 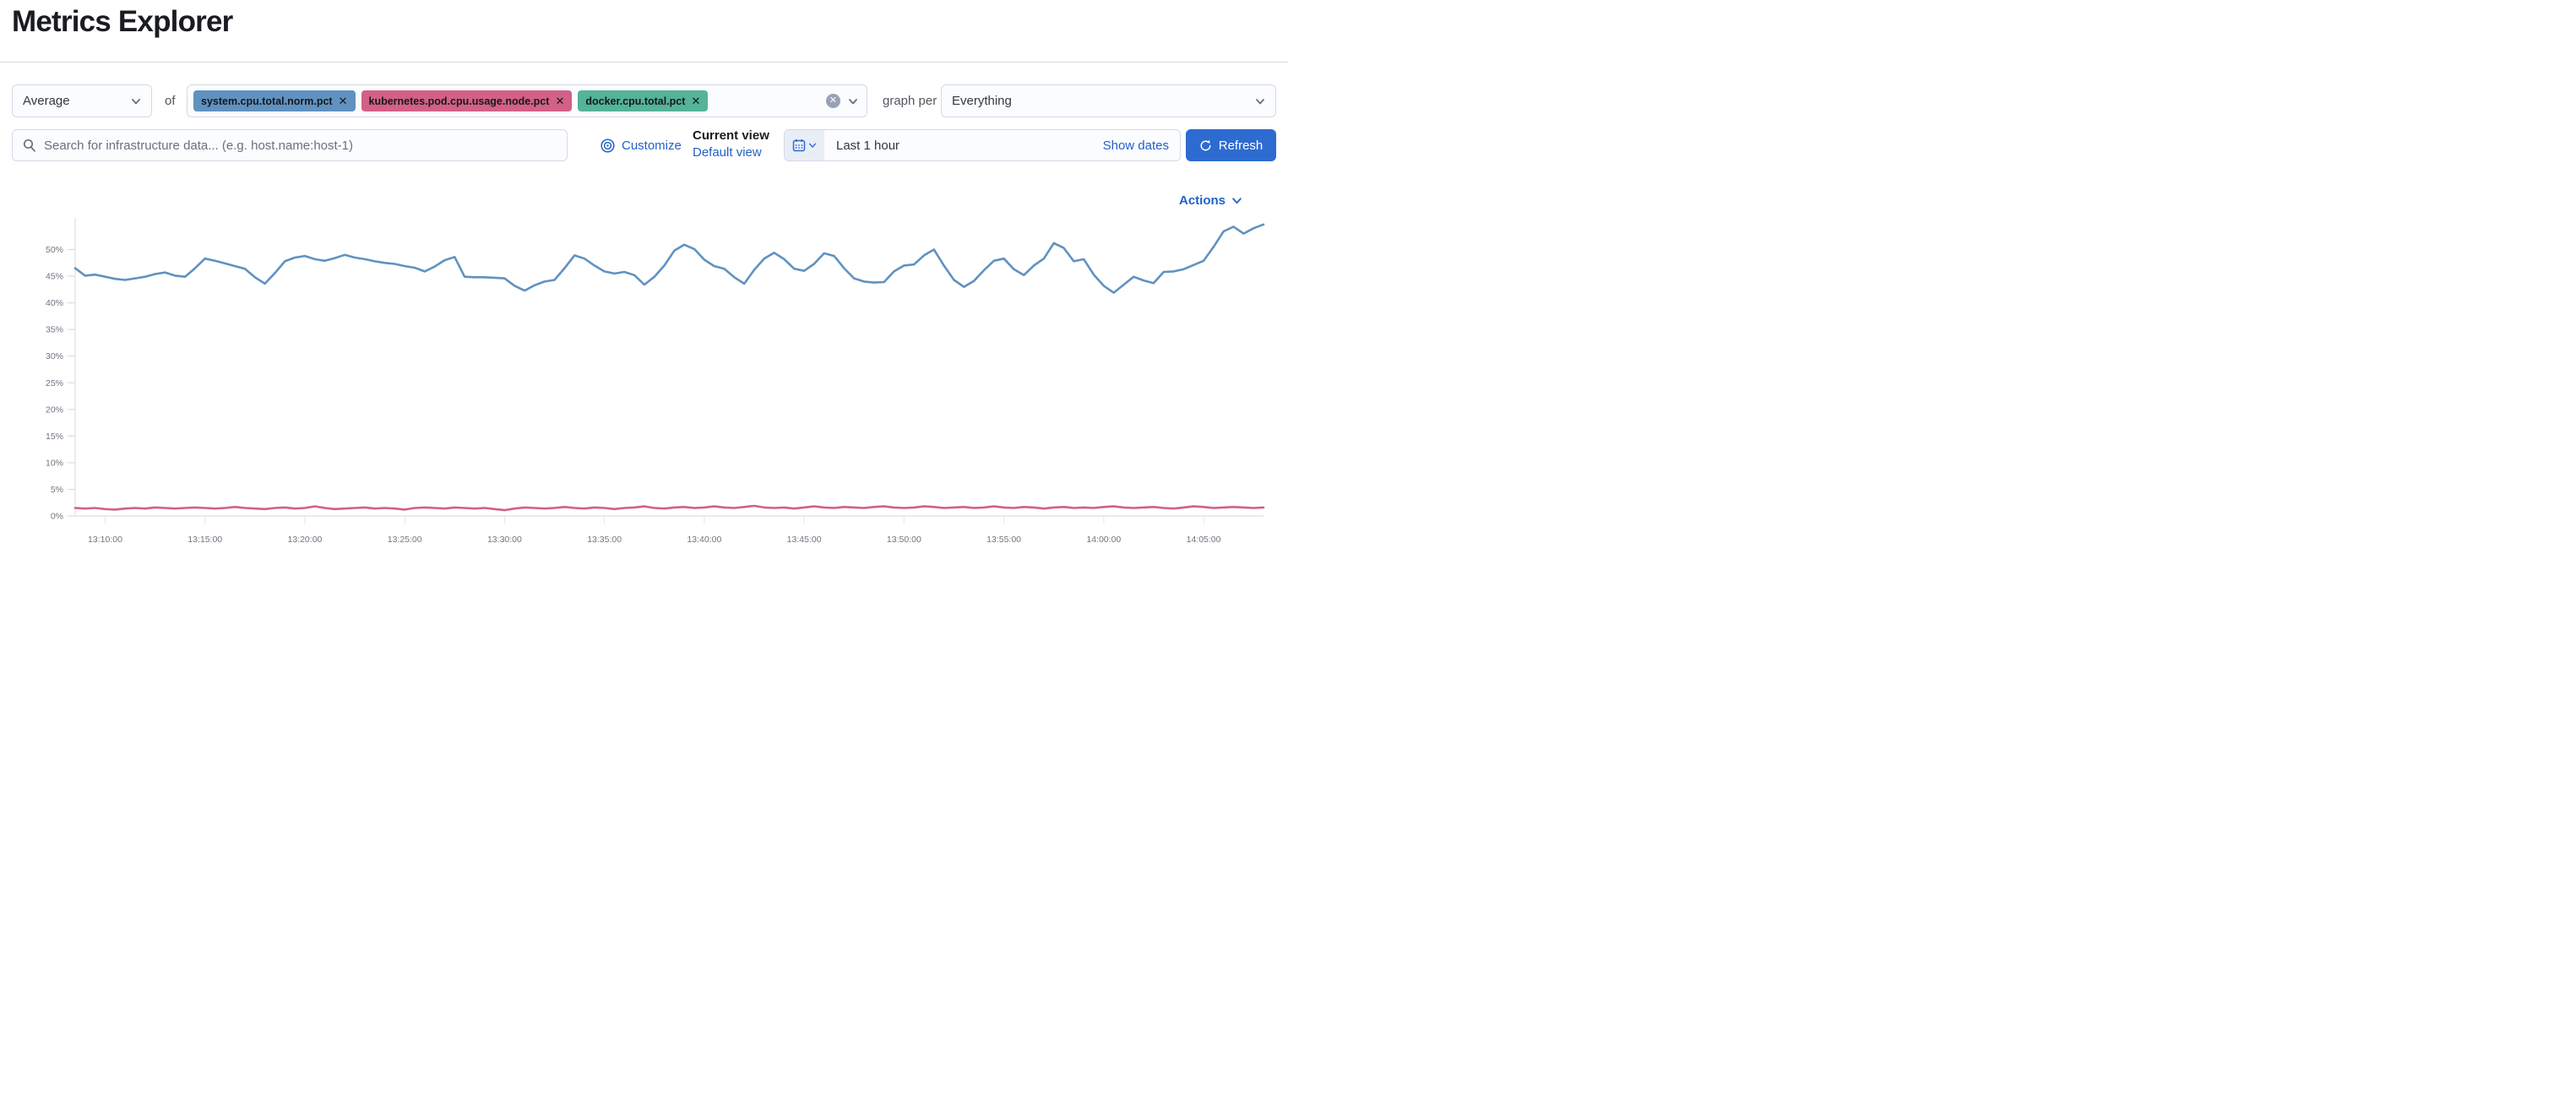 What do you see at coordinates (105, 540) in the screenshot?
I see `x-axis-label: 13:10:00` at bounding box center [105, 540].